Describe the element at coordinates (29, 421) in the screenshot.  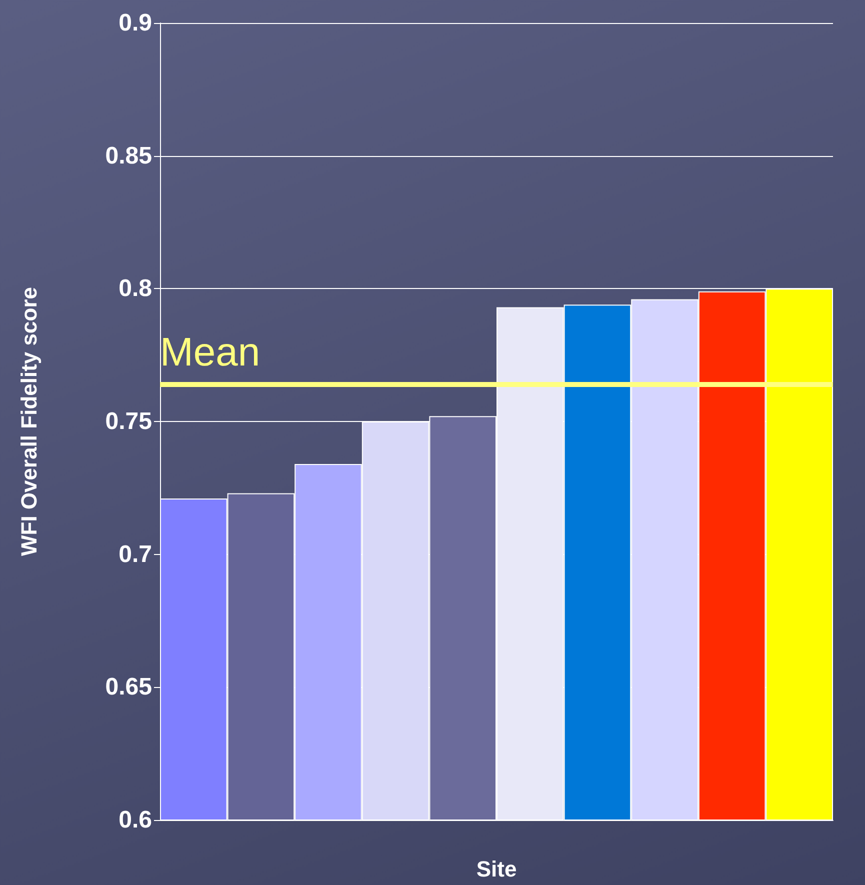
I see `y-axis-title: WFI Overall Fidelity score` at that location.